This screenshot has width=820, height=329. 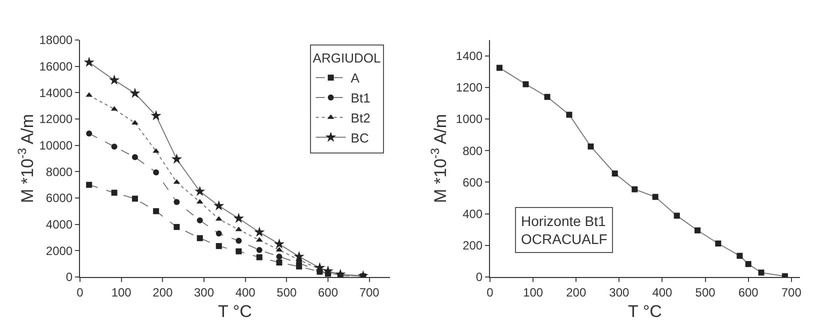 I want to click on y-tick-label: 400, so click(x=472, y=214).